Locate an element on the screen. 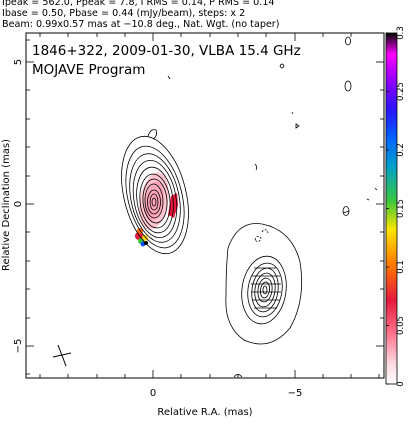  core-contours is located at coordinates (155, 192).